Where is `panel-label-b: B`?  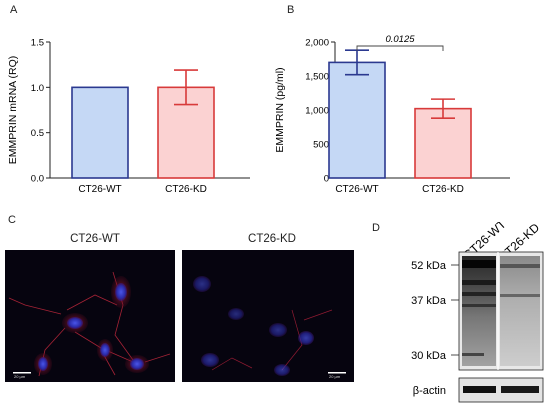
panel-label-b: B is located at coordinates (291, 10).